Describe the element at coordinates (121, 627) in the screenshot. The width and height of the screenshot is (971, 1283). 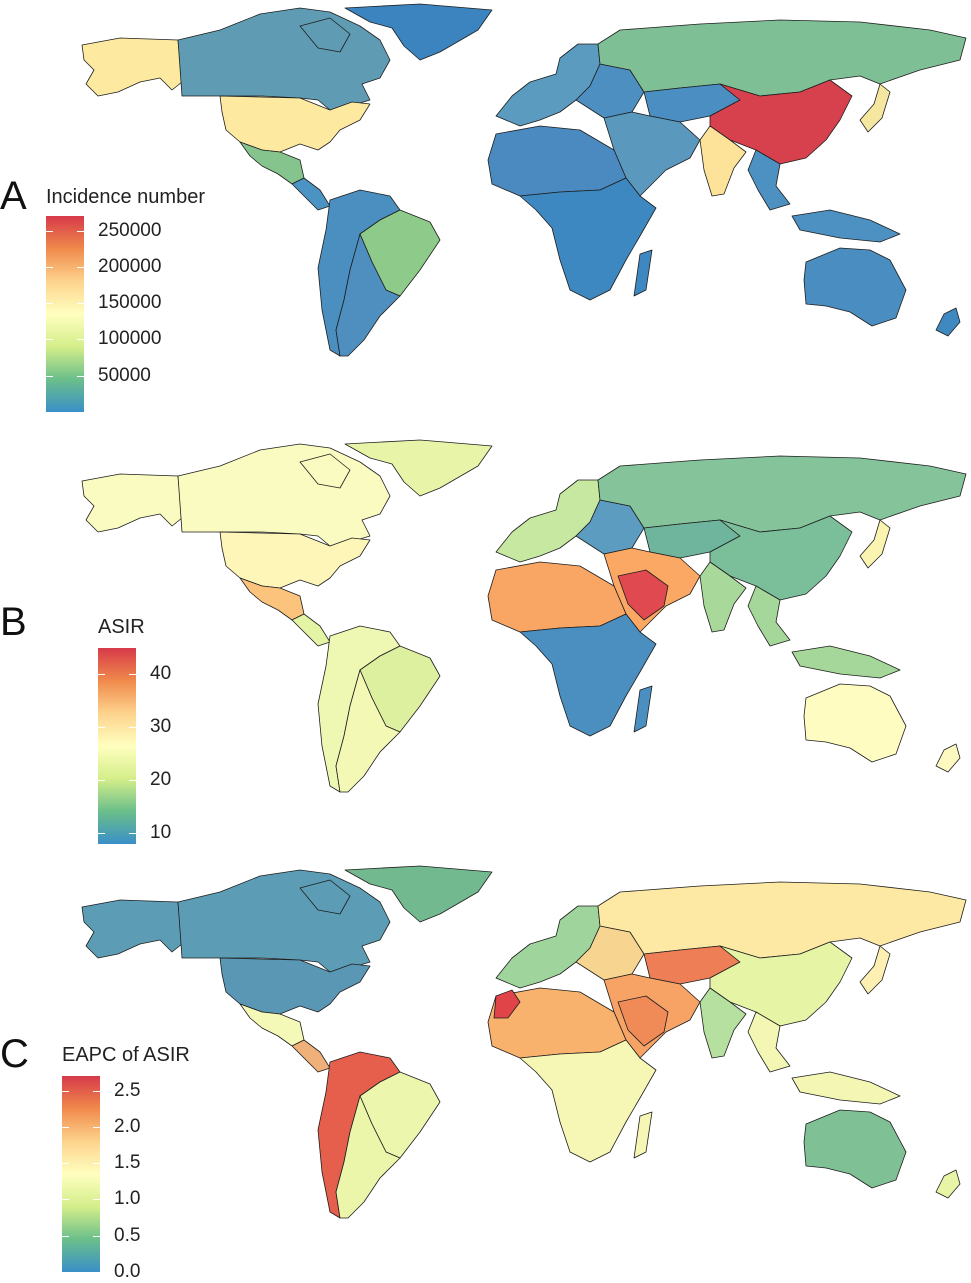
I see `legend-title: ASIR` at that location.